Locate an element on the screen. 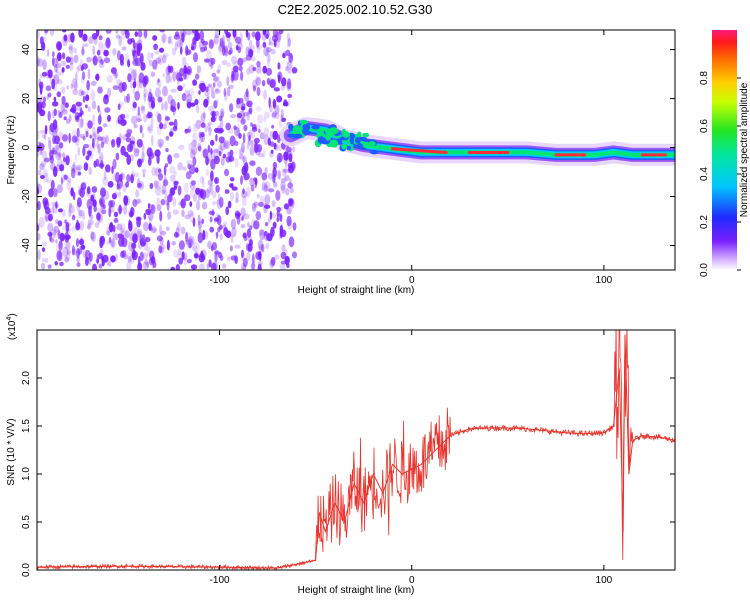  x-tick-label: 100 is located at coordinates (604, 280).